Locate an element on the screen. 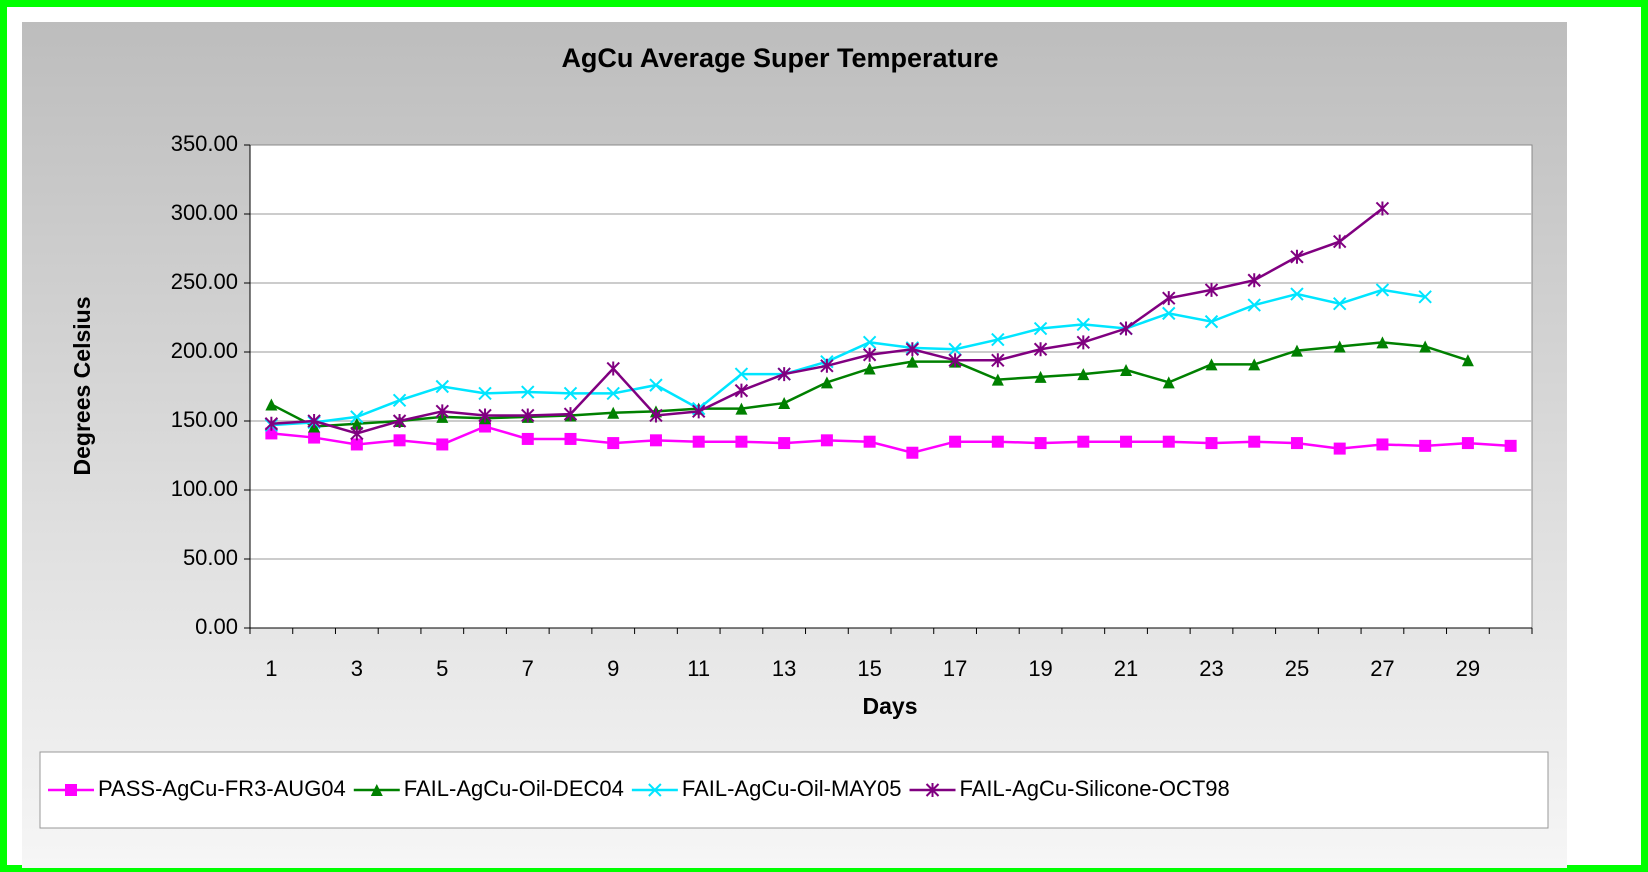 The width and height of the screenshot is (1648, 872). series-line is located at coordinates (848, 357).